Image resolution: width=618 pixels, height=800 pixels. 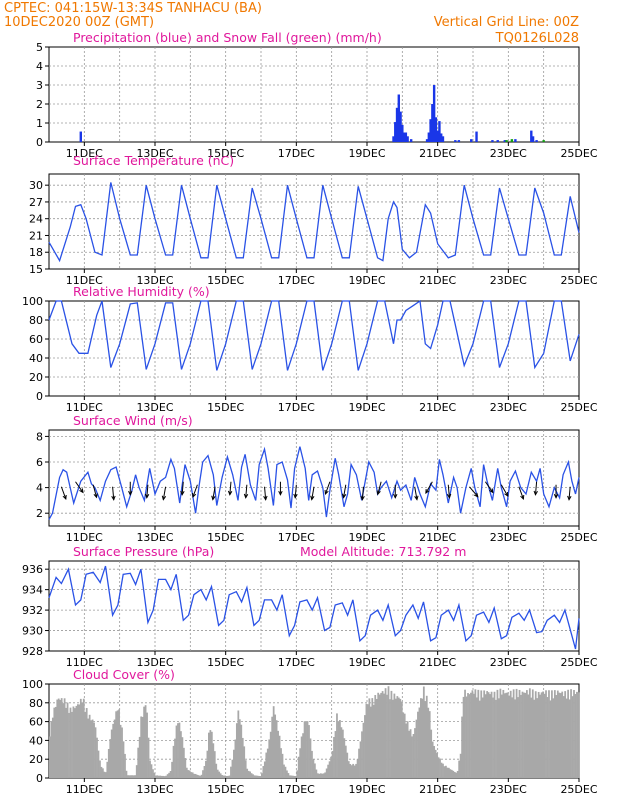 What do you see at coordinates (36, 235) in the screenshot?
I see `y-tick-label: 21` at bounding box center [36, 235].